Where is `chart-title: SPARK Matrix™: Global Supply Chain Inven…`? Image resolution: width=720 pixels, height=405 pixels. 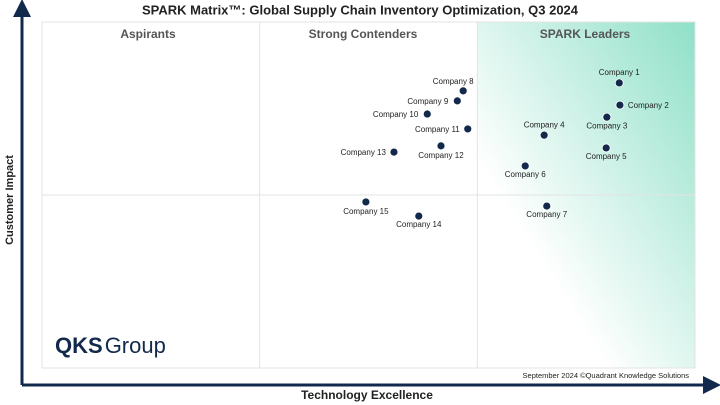
chart-title: SPARK Matrix™: Global Supply Chain Inven… is located at coordinates (360, 9).